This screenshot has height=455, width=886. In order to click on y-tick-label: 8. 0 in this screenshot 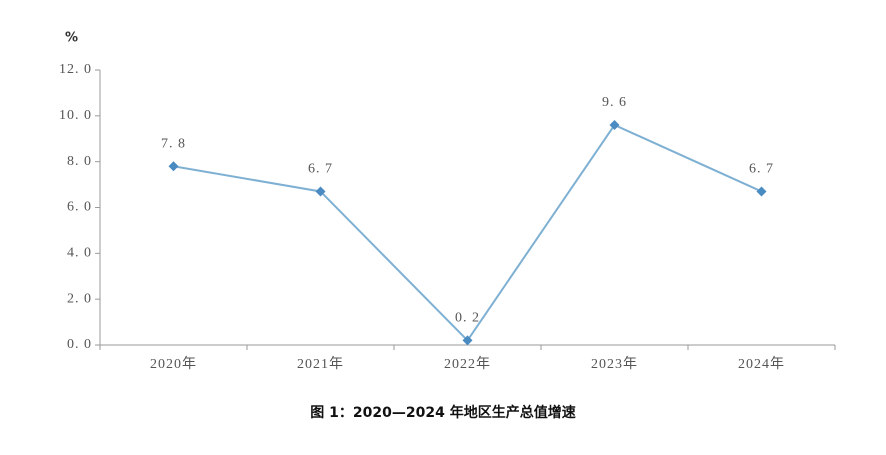, I will do `click(79, 161)`.